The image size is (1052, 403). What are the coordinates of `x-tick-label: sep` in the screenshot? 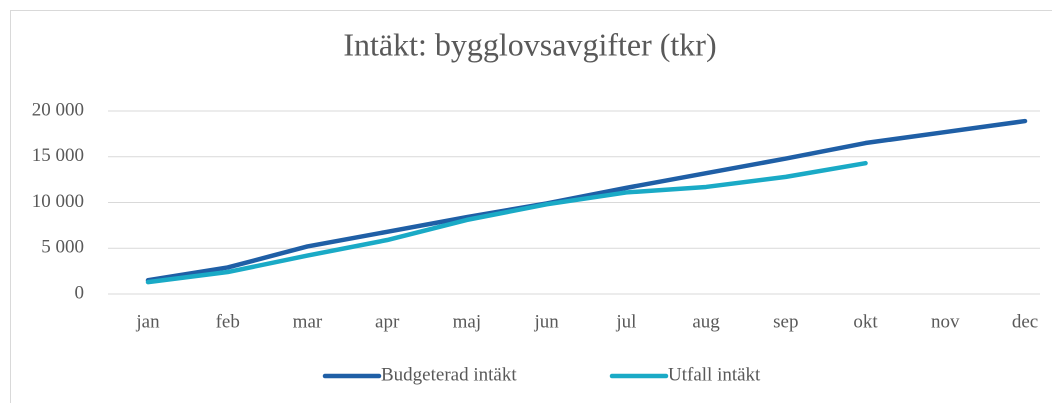 It's located at (785, 321).